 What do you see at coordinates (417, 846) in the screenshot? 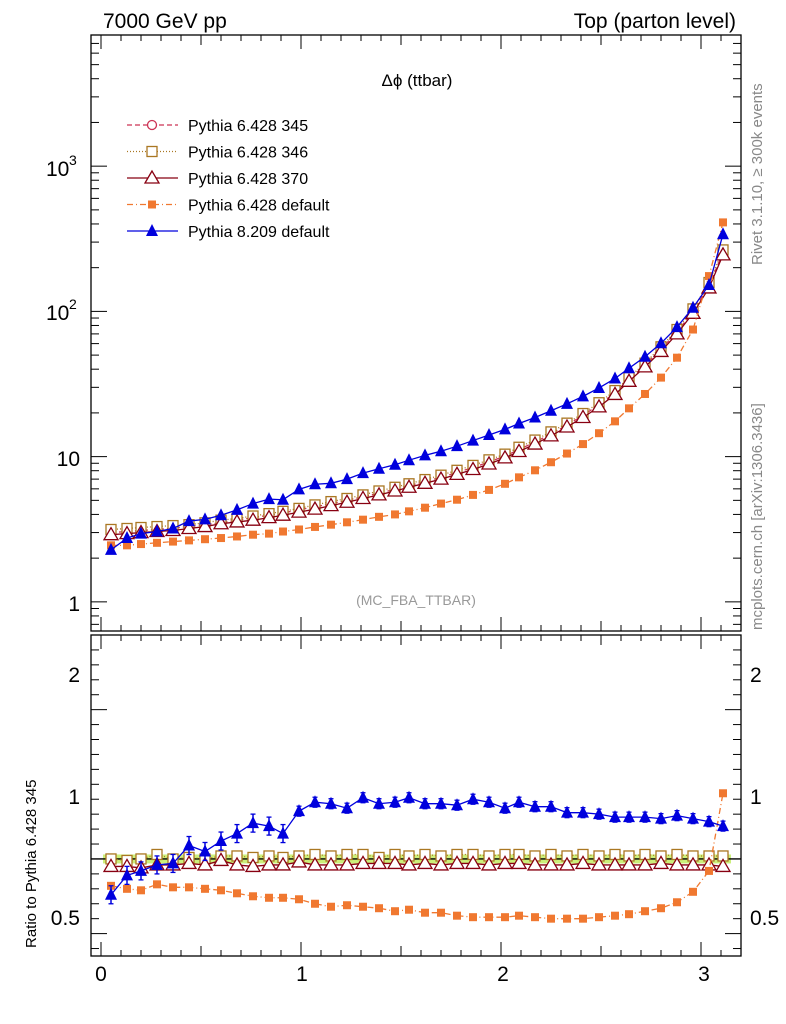
I see `ratio-series-line` at bounding box center [417, 846].